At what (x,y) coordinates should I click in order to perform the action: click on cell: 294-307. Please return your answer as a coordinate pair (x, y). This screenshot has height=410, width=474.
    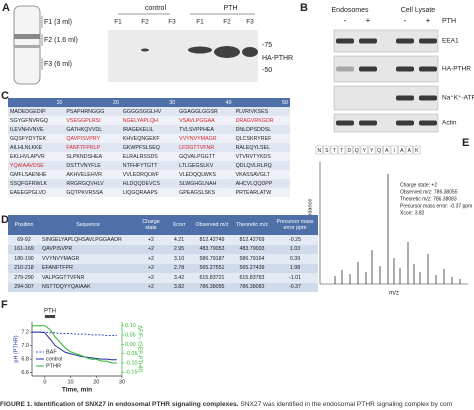
    Looking at the image, I should click on (24, 287).